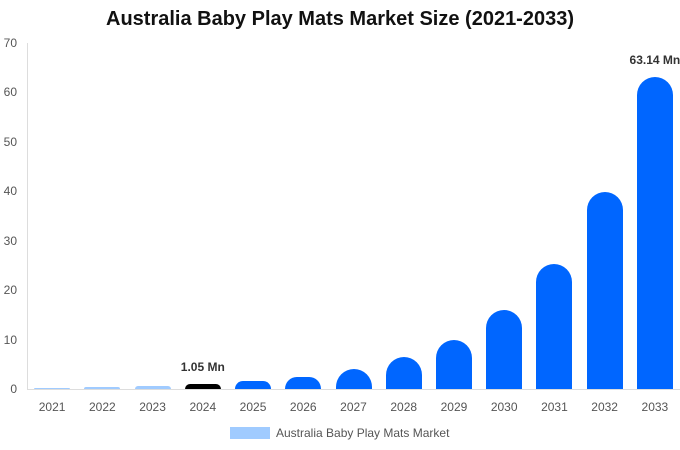  What do you see at coordinates (253, 385) in the screenshot?
I see `bar-2025` at bounding box center [253, 385].